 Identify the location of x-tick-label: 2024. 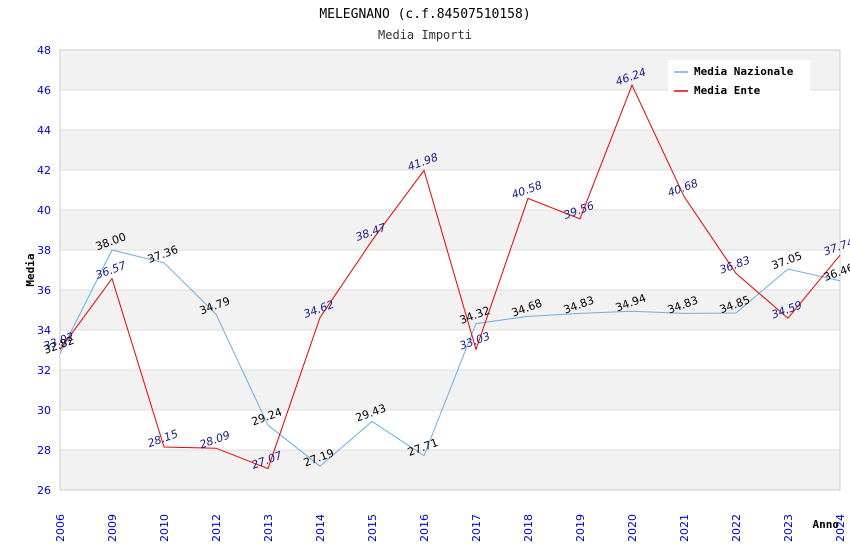
(840, 528).